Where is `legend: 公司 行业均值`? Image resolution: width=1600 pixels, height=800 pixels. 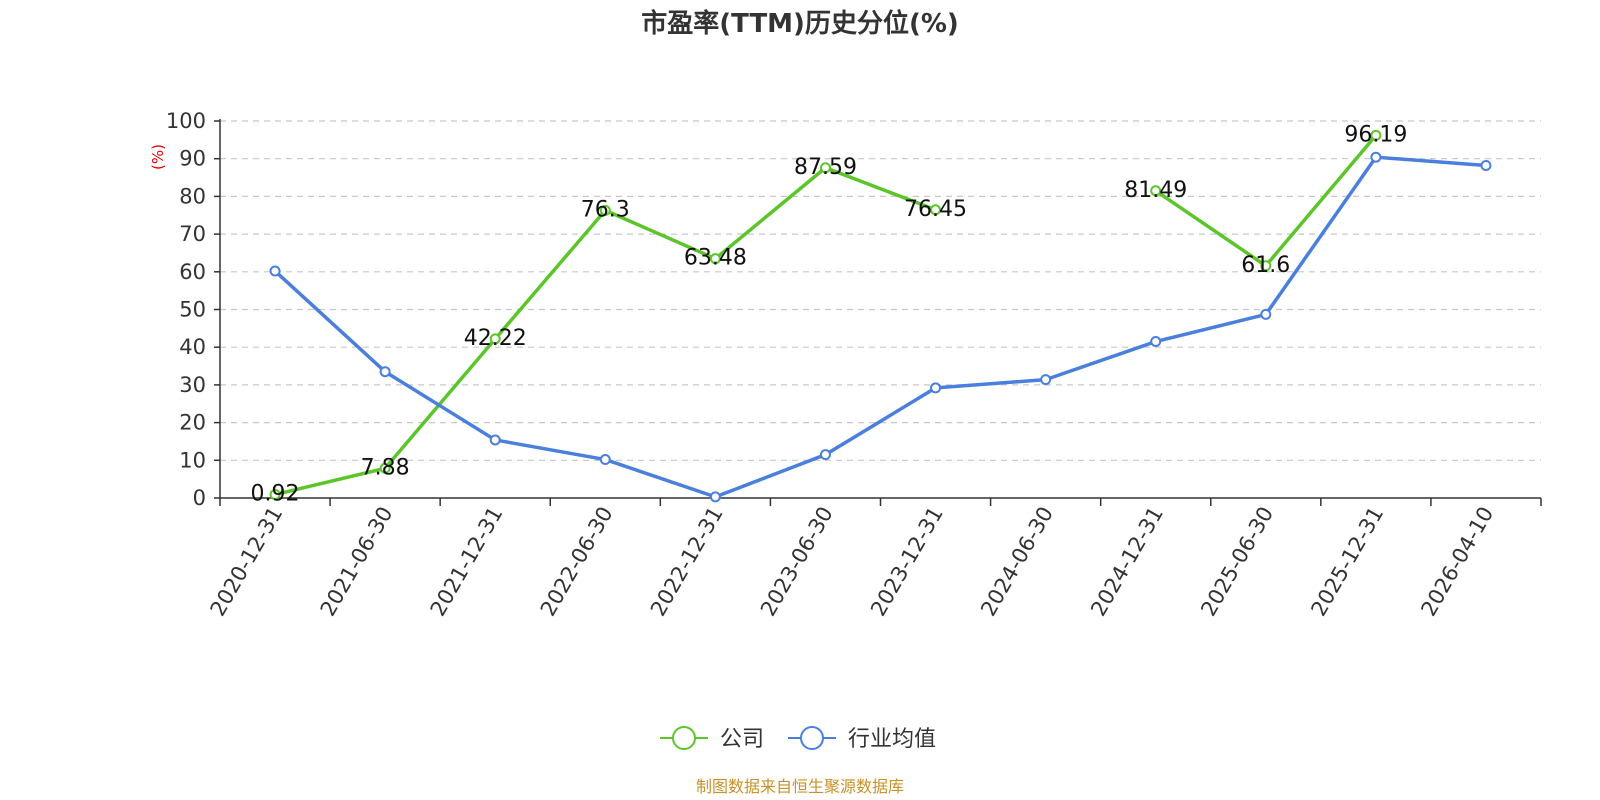 legend: 公司 行业均值 is located at coordinates (798, 739).